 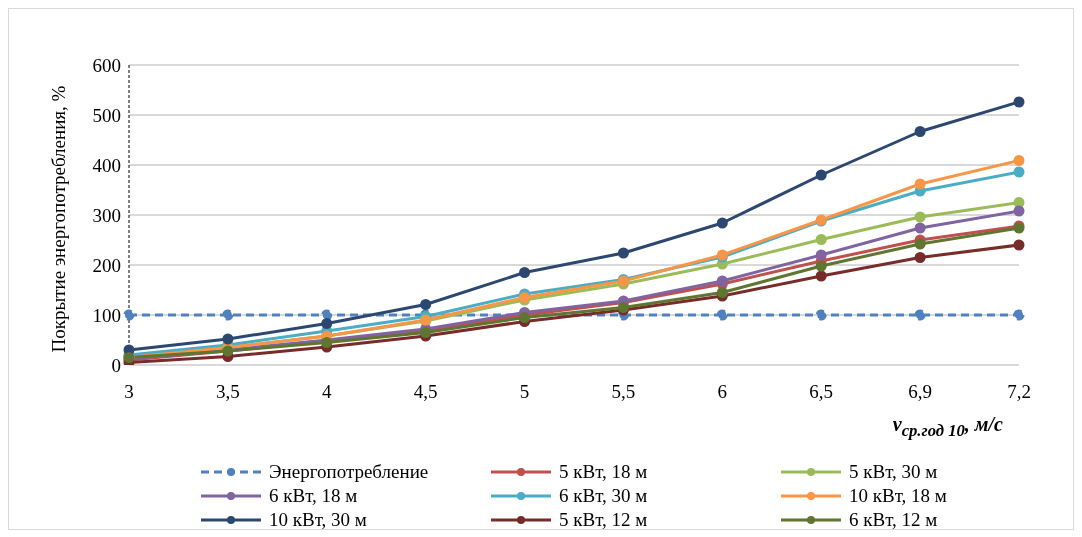 I want to click on legend-label: 5 кВт, 18 м, so click(x=603, y=472).